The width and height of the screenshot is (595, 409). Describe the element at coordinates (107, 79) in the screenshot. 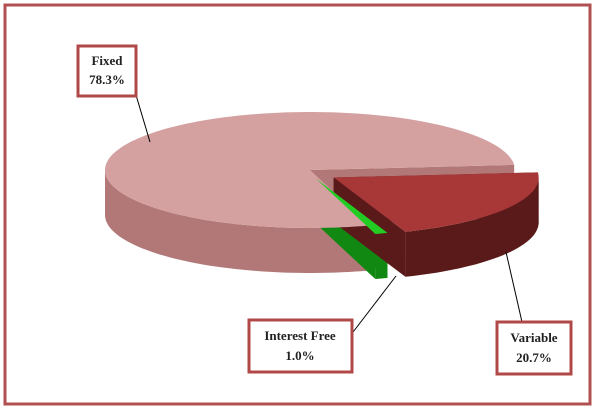

I see `slice-value: 78.3%` at that location.